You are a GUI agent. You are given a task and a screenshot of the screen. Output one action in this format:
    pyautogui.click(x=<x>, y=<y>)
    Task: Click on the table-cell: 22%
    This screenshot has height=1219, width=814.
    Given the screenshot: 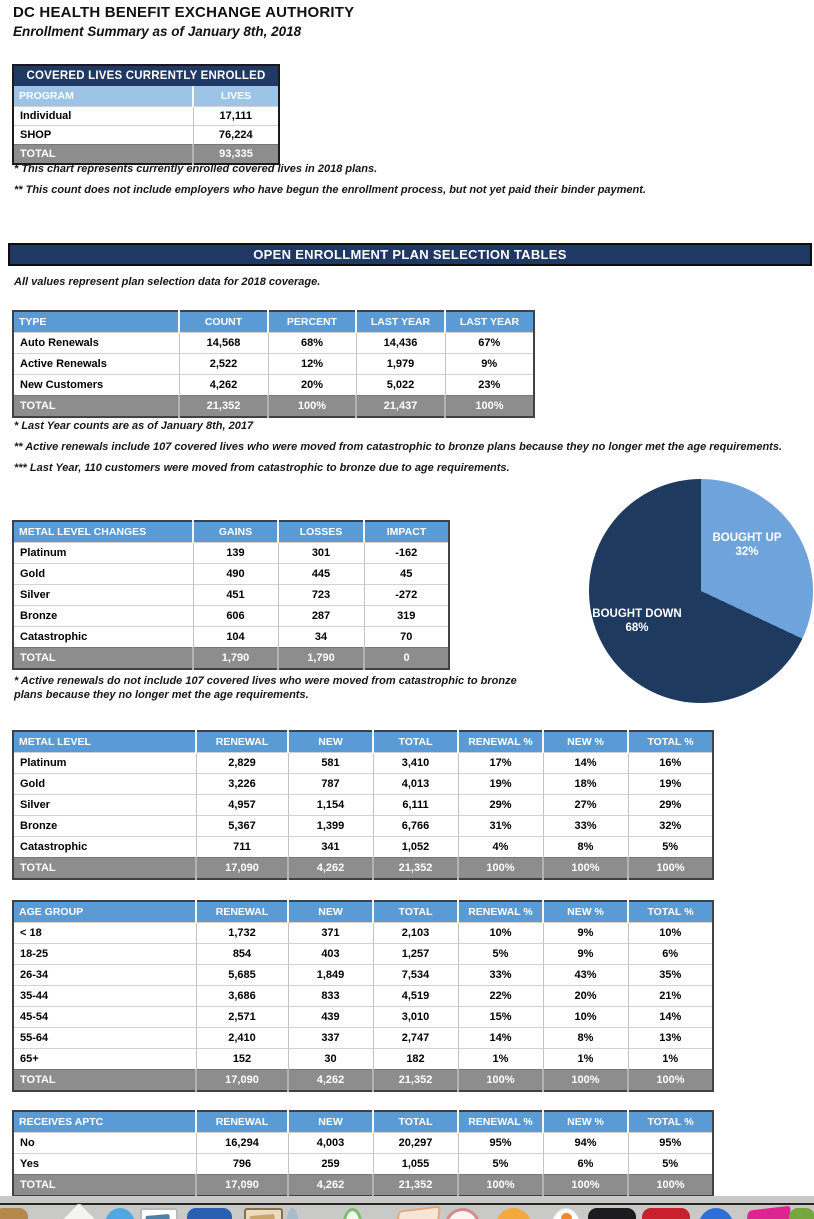 What is the action you would take?
    pyautogui.click(x=500, y=996)
    